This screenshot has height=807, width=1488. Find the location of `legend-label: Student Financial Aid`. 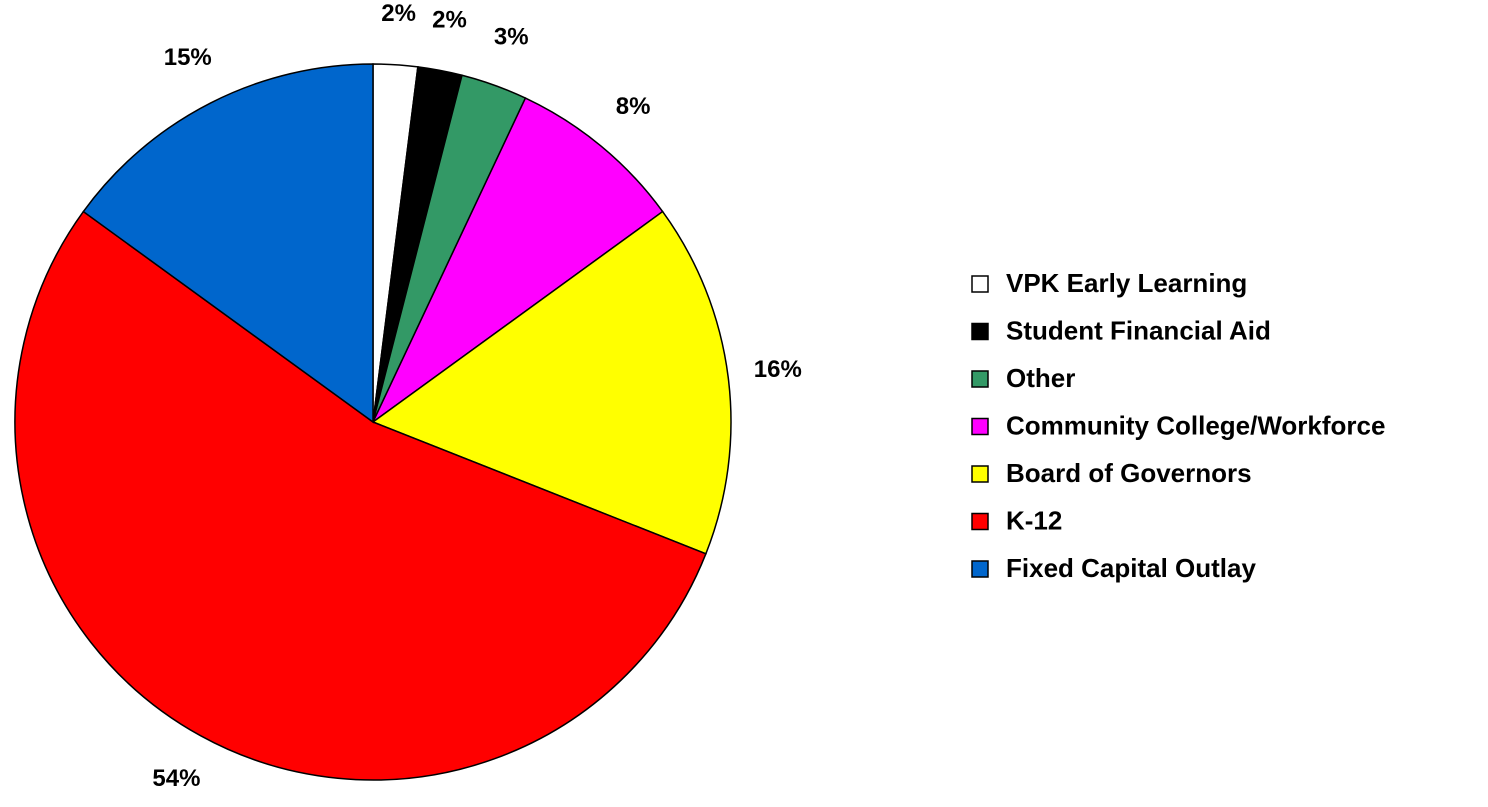

legend-label: Student Financial Aid is located at coordinates (1138, 330).